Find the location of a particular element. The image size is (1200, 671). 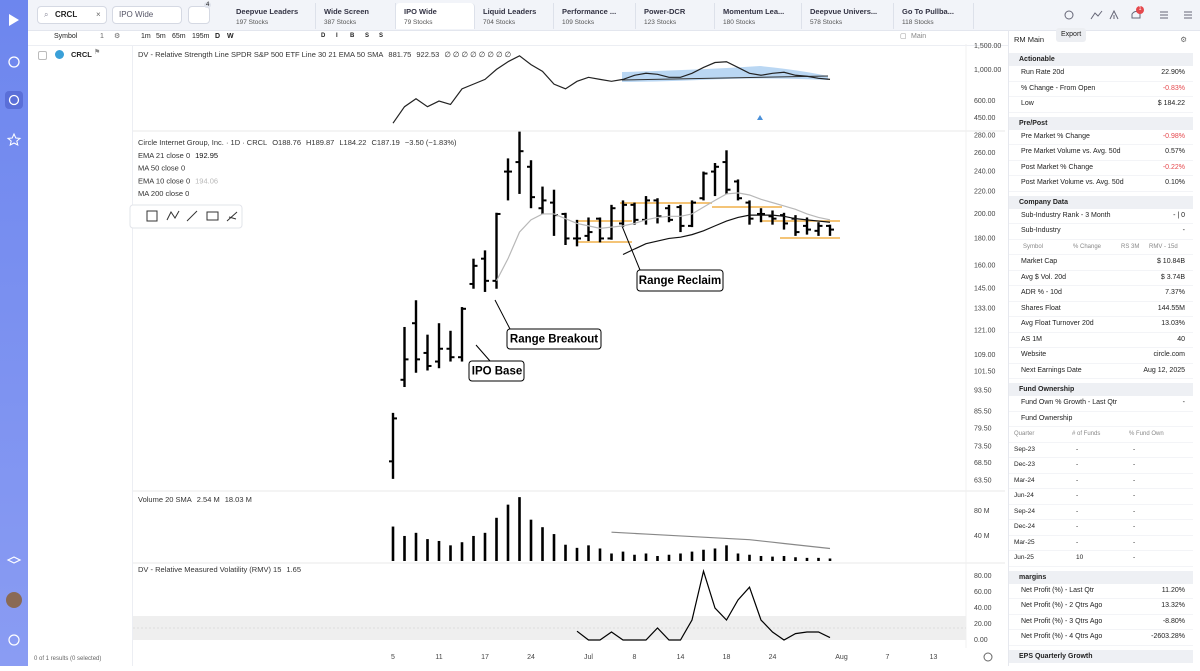

panel-layout: RM Main is located at coordinates (1029, 39).